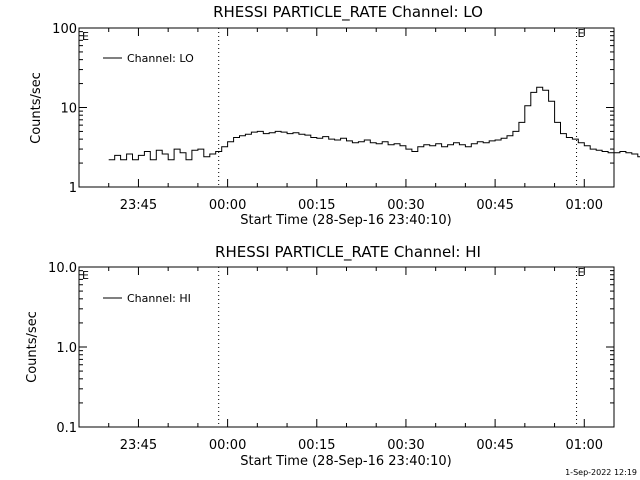 This screenshot has width=640, height=480. I want to click on x-tick-label-lo: 00:30, so click(405, 205).